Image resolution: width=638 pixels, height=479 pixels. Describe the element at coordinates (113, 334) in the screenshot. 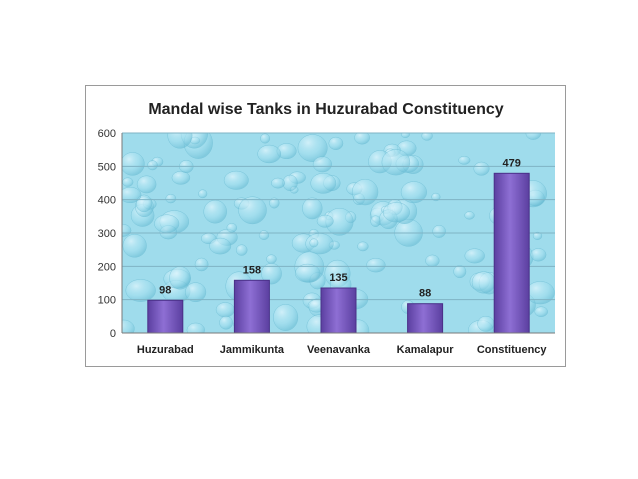

I see `y-tick-label: 0` at that location.